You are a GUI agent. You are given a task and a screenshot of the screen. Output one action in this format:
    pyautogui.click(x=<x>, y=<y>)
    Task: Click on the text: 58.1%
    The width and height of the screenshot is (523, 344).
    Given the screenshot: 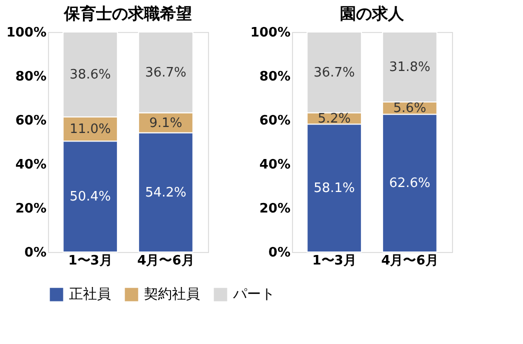 What is the action you would take?
    pyautogui.click(x=334, y=188)
    